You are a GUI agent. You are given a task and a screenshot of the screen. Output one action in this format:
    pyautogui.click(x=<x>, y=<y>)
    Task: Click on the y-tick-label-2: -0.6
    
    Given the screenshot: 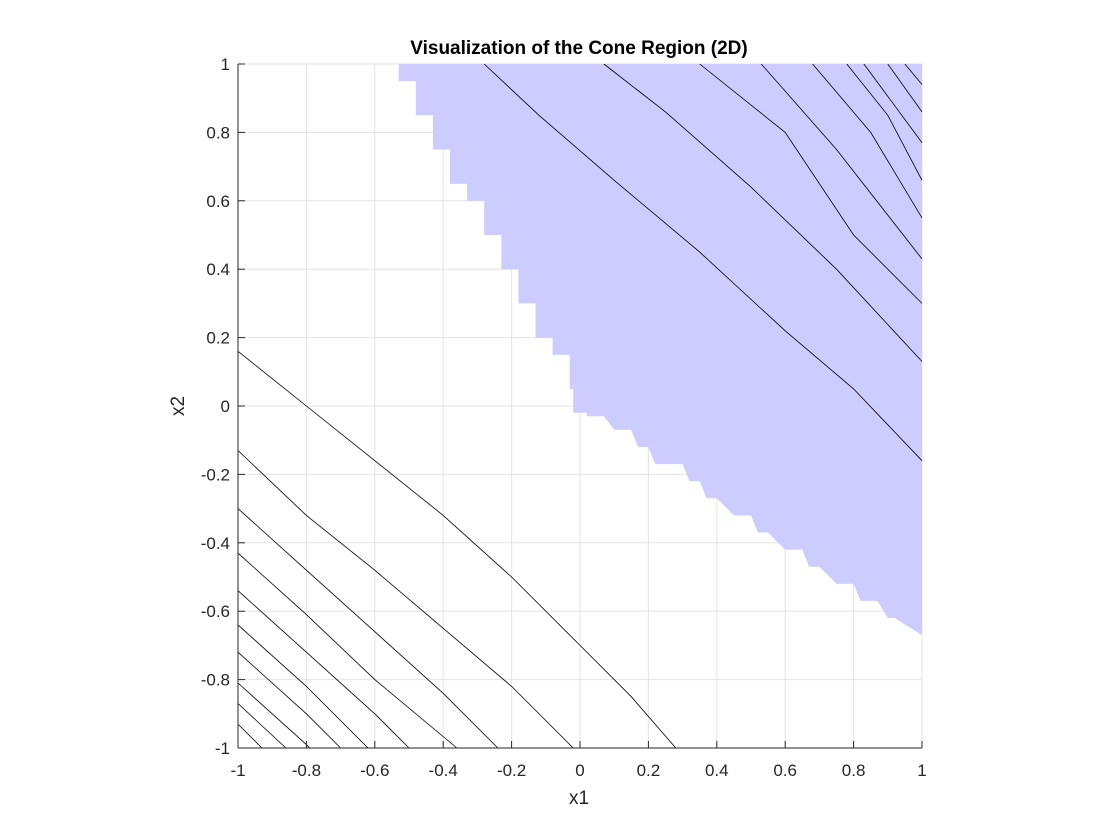 What is the action you would take?
    pyautogui.click(x=215, y=611)
    